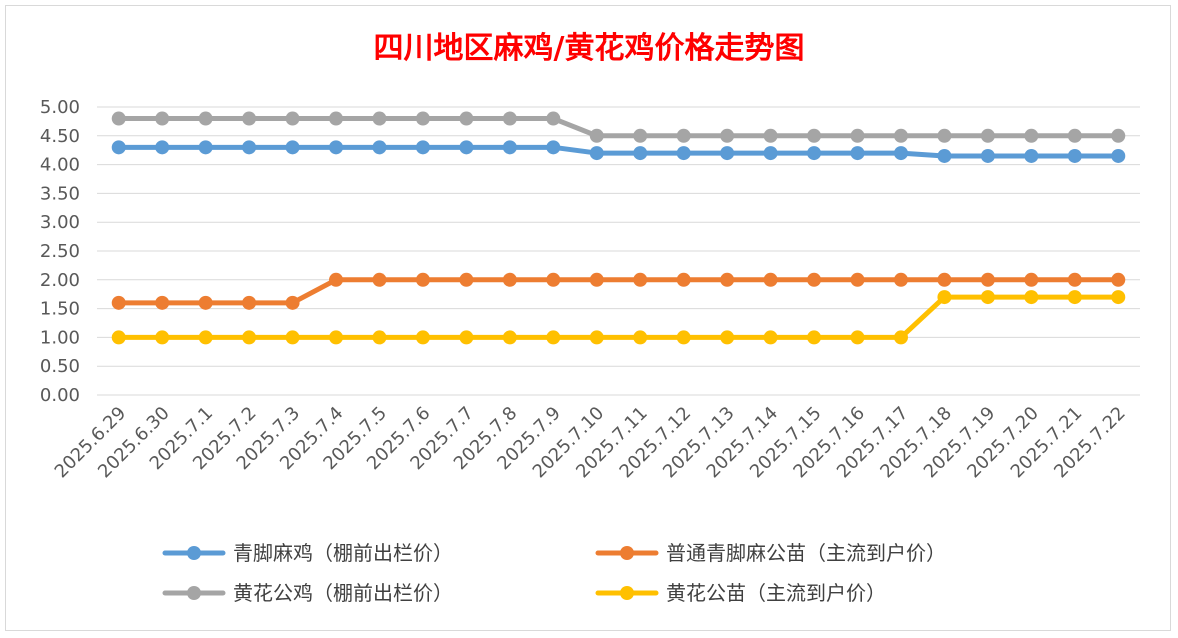  Describe the element at coordinates (60, 366) in the screenshot. I see `y-tick-label: 0.50` at that location.